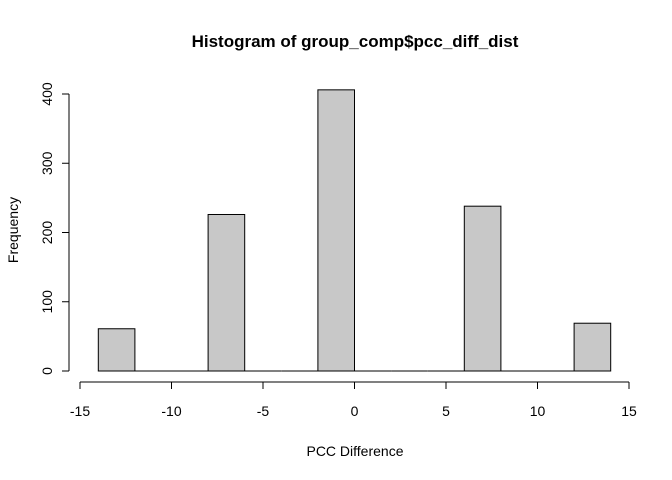 This screenshot has width=672, height=480. What do you see at coordinates (171, 411) in the screenshot?
I see `x-tick-label: -10` at bounding box center [171, 411].